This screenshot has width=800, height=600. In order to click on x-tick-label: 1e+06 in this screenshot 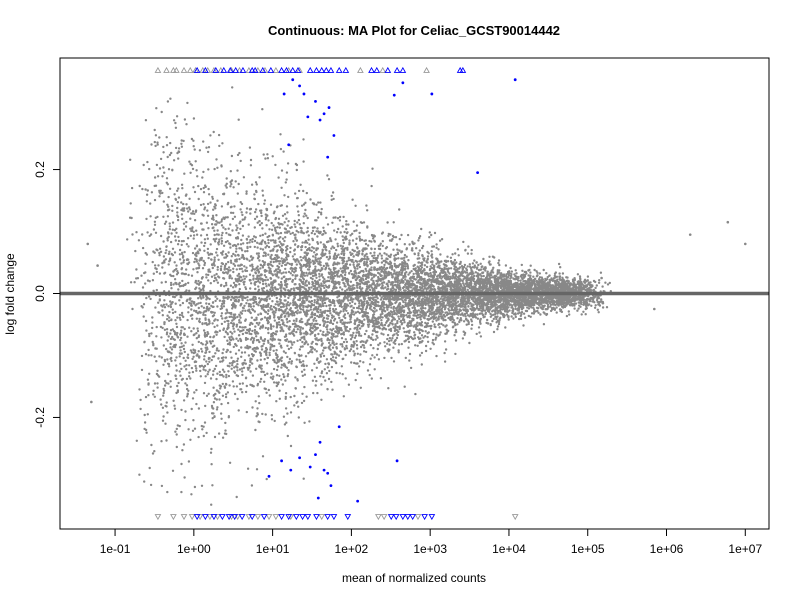, I will do `click(667, 549)`.